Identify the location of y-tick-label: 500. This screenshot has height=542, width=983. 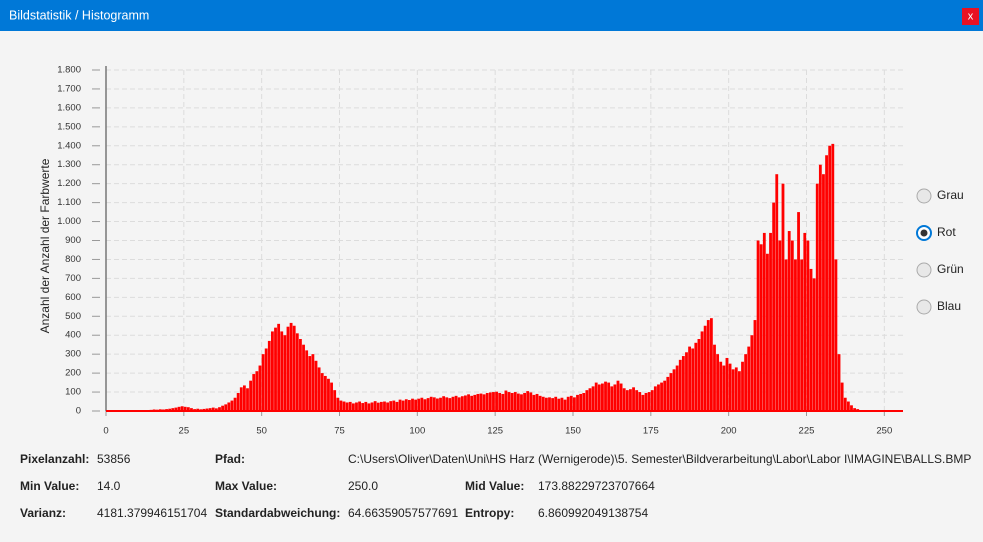
(73, 316).